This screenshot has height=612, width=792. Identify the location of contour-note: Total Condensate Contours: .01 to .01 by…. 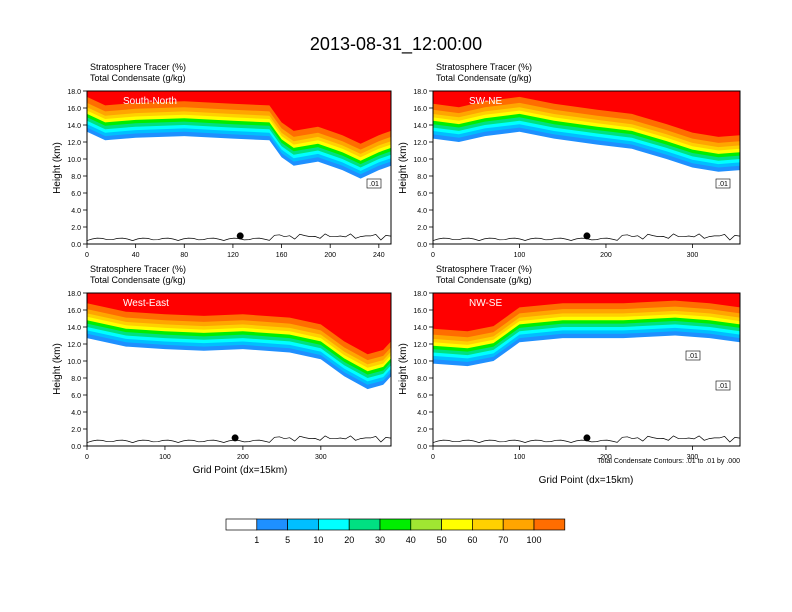
(668, 461).